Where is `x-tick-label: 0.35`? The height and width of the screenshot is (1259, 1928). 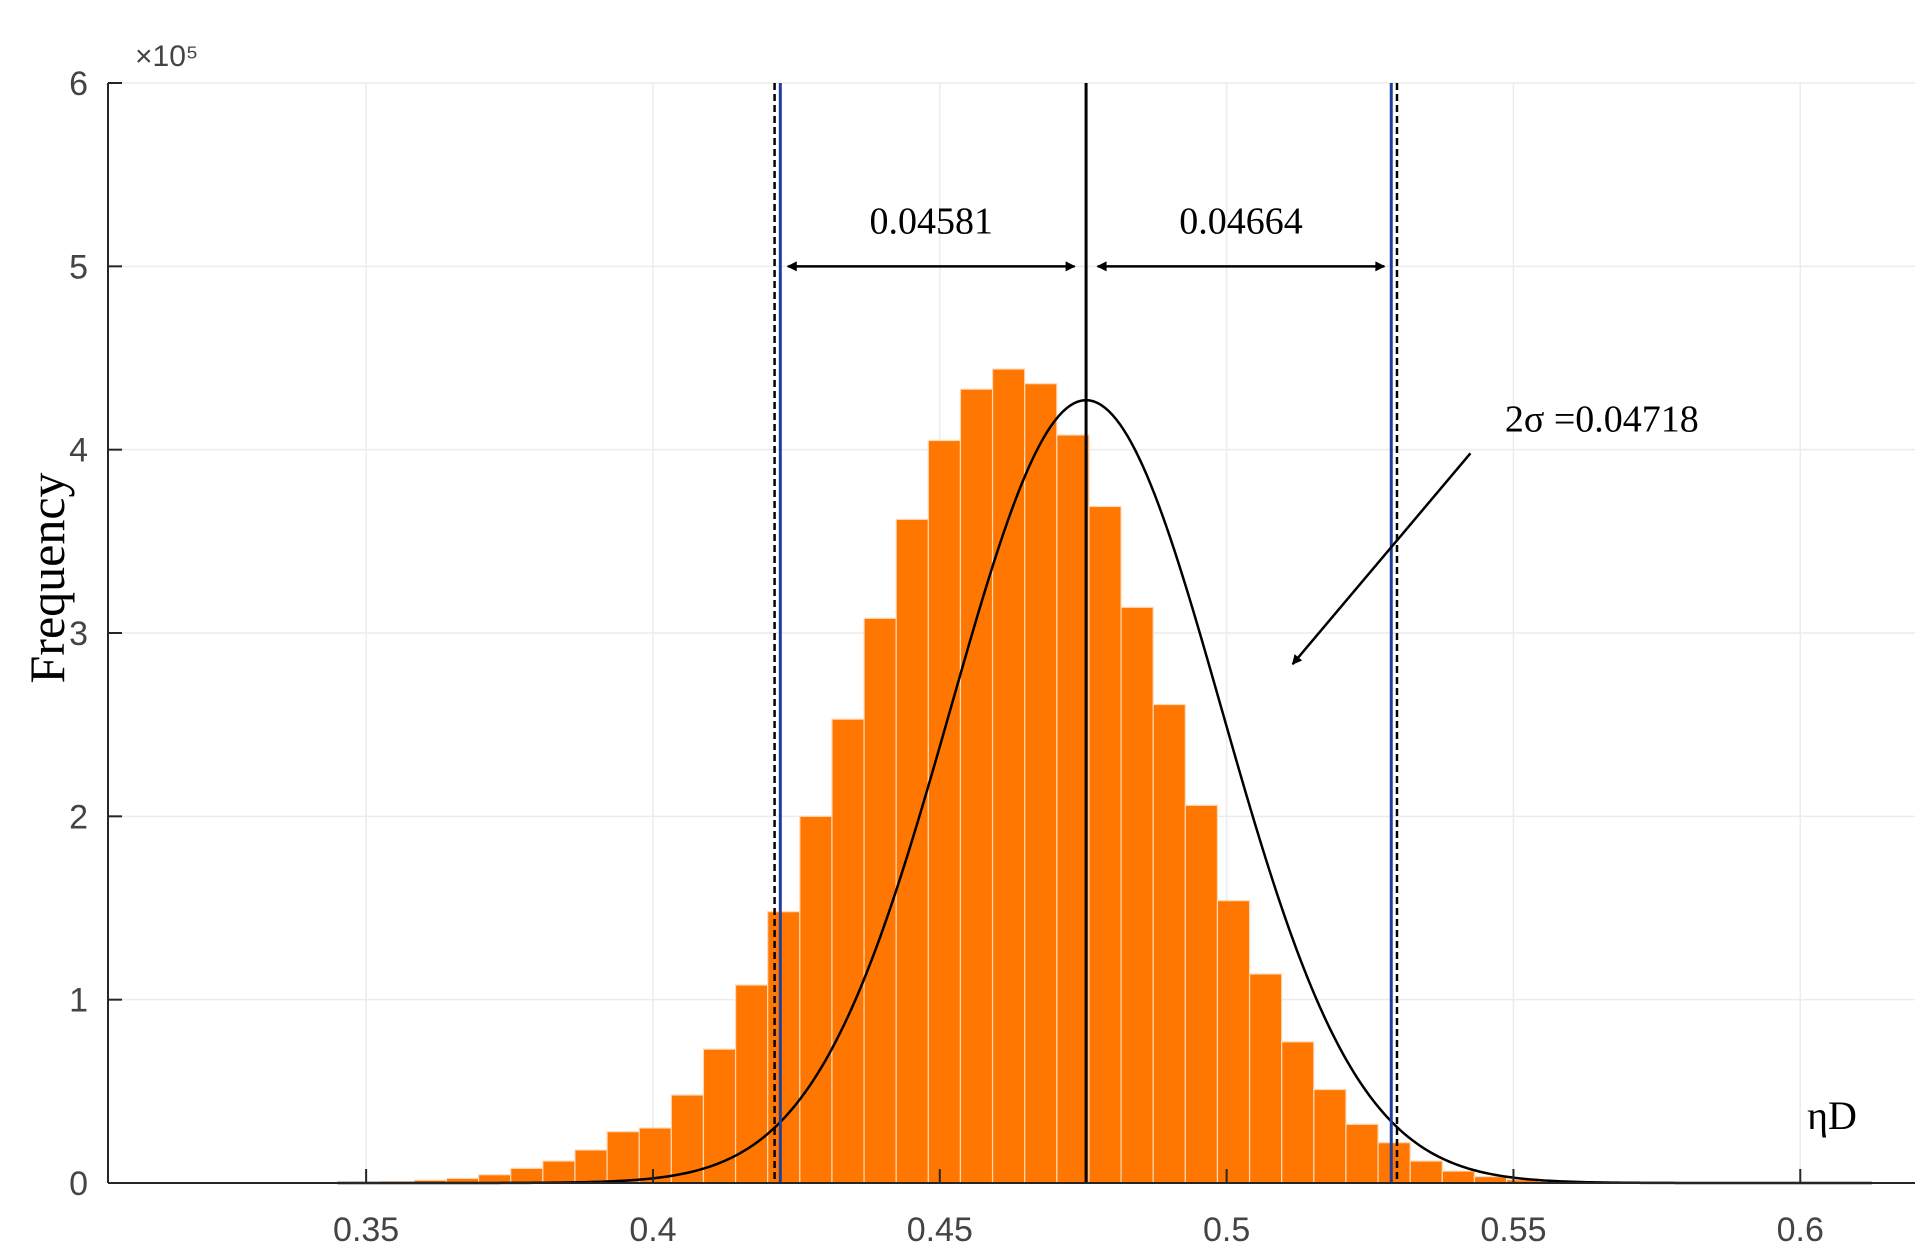 x-tick-label: 0.35 is located at coordinates (366, 1230).